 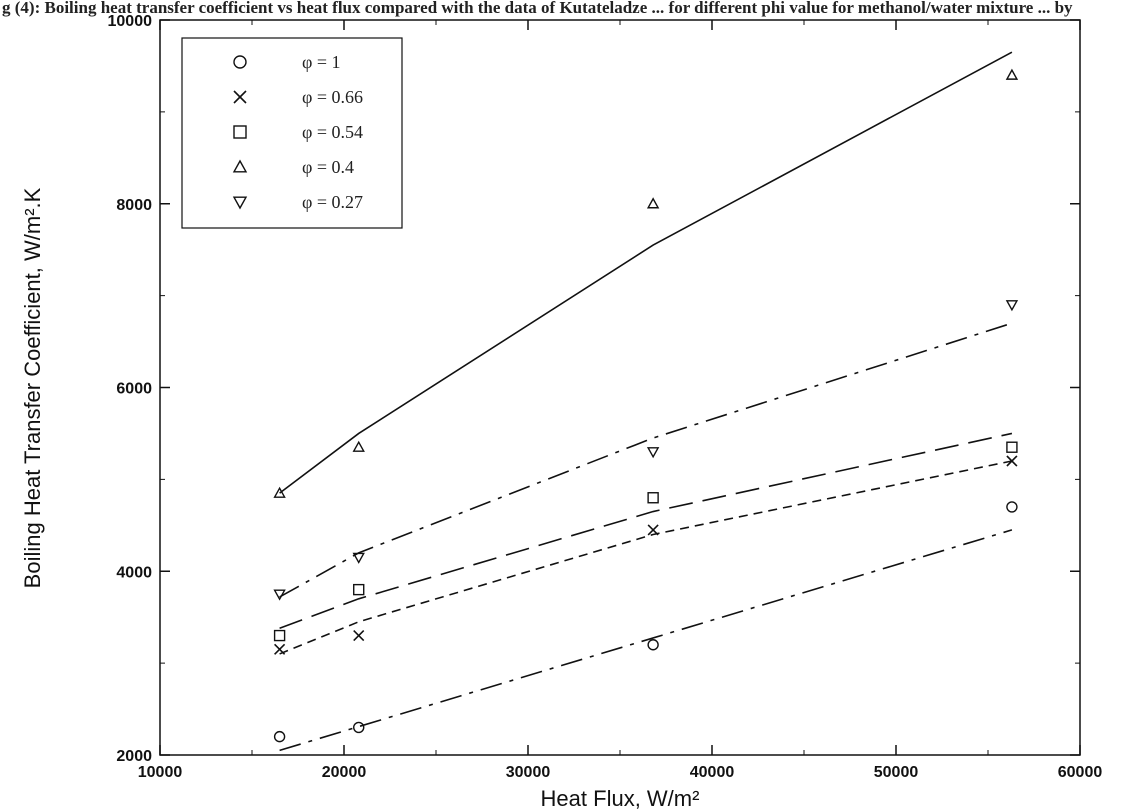 I want to click on legend-label: φ = 0.27, so click(x=332, y=202).